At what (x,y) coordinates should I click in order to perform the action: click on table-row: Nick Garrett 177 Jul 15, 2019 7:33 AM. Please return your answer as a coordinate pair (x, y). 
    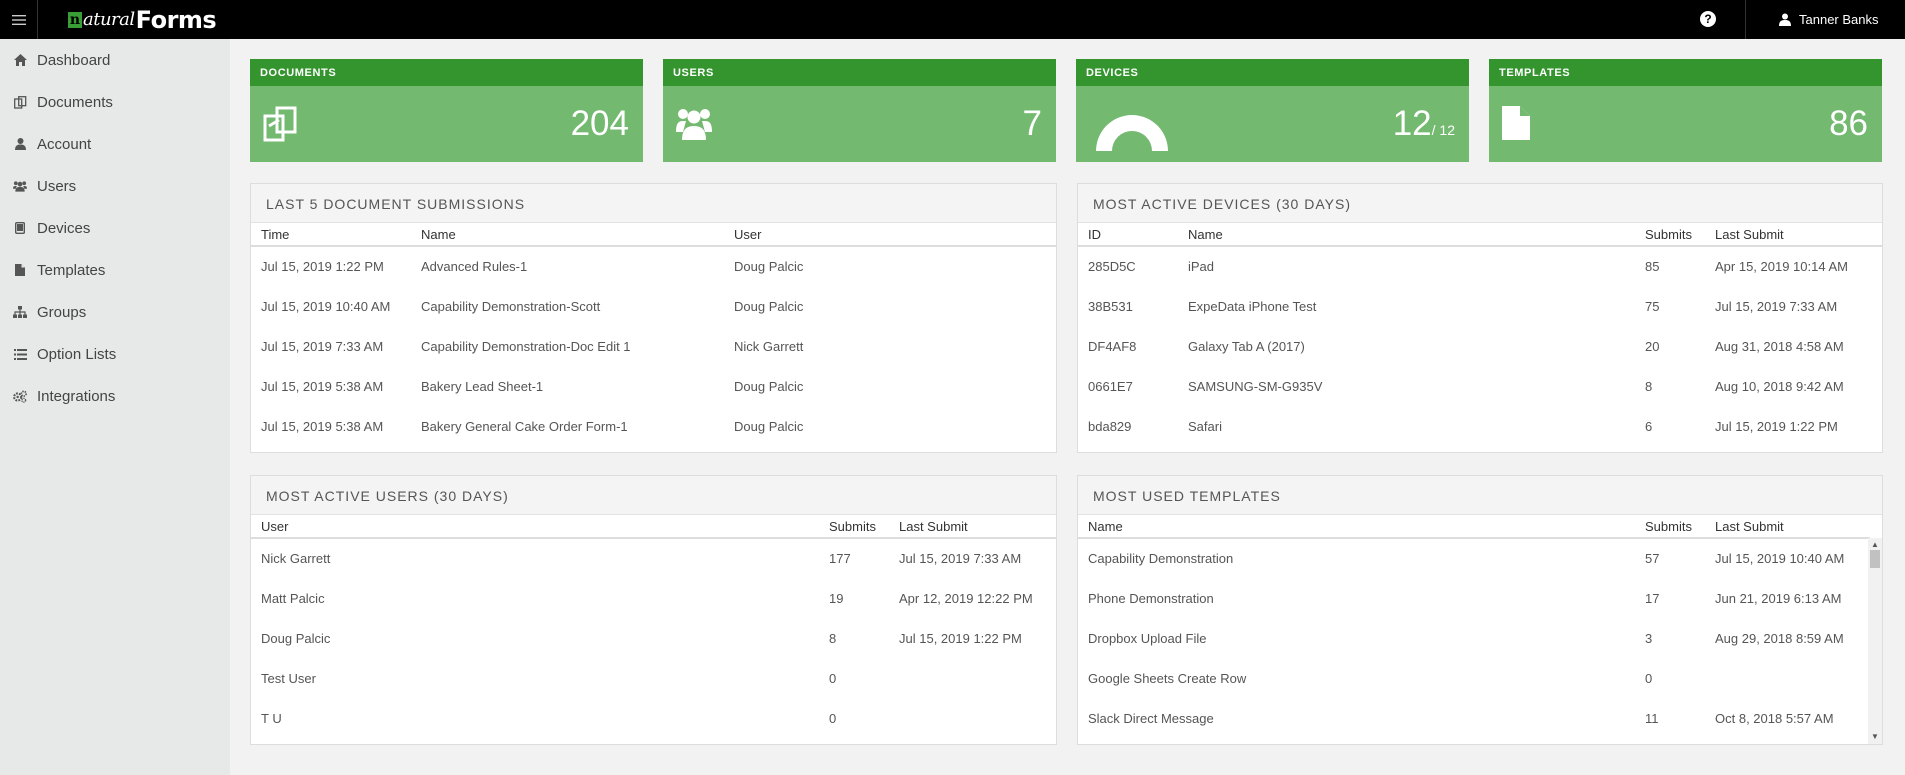
    Looking at the image, I should click on (653, 558).